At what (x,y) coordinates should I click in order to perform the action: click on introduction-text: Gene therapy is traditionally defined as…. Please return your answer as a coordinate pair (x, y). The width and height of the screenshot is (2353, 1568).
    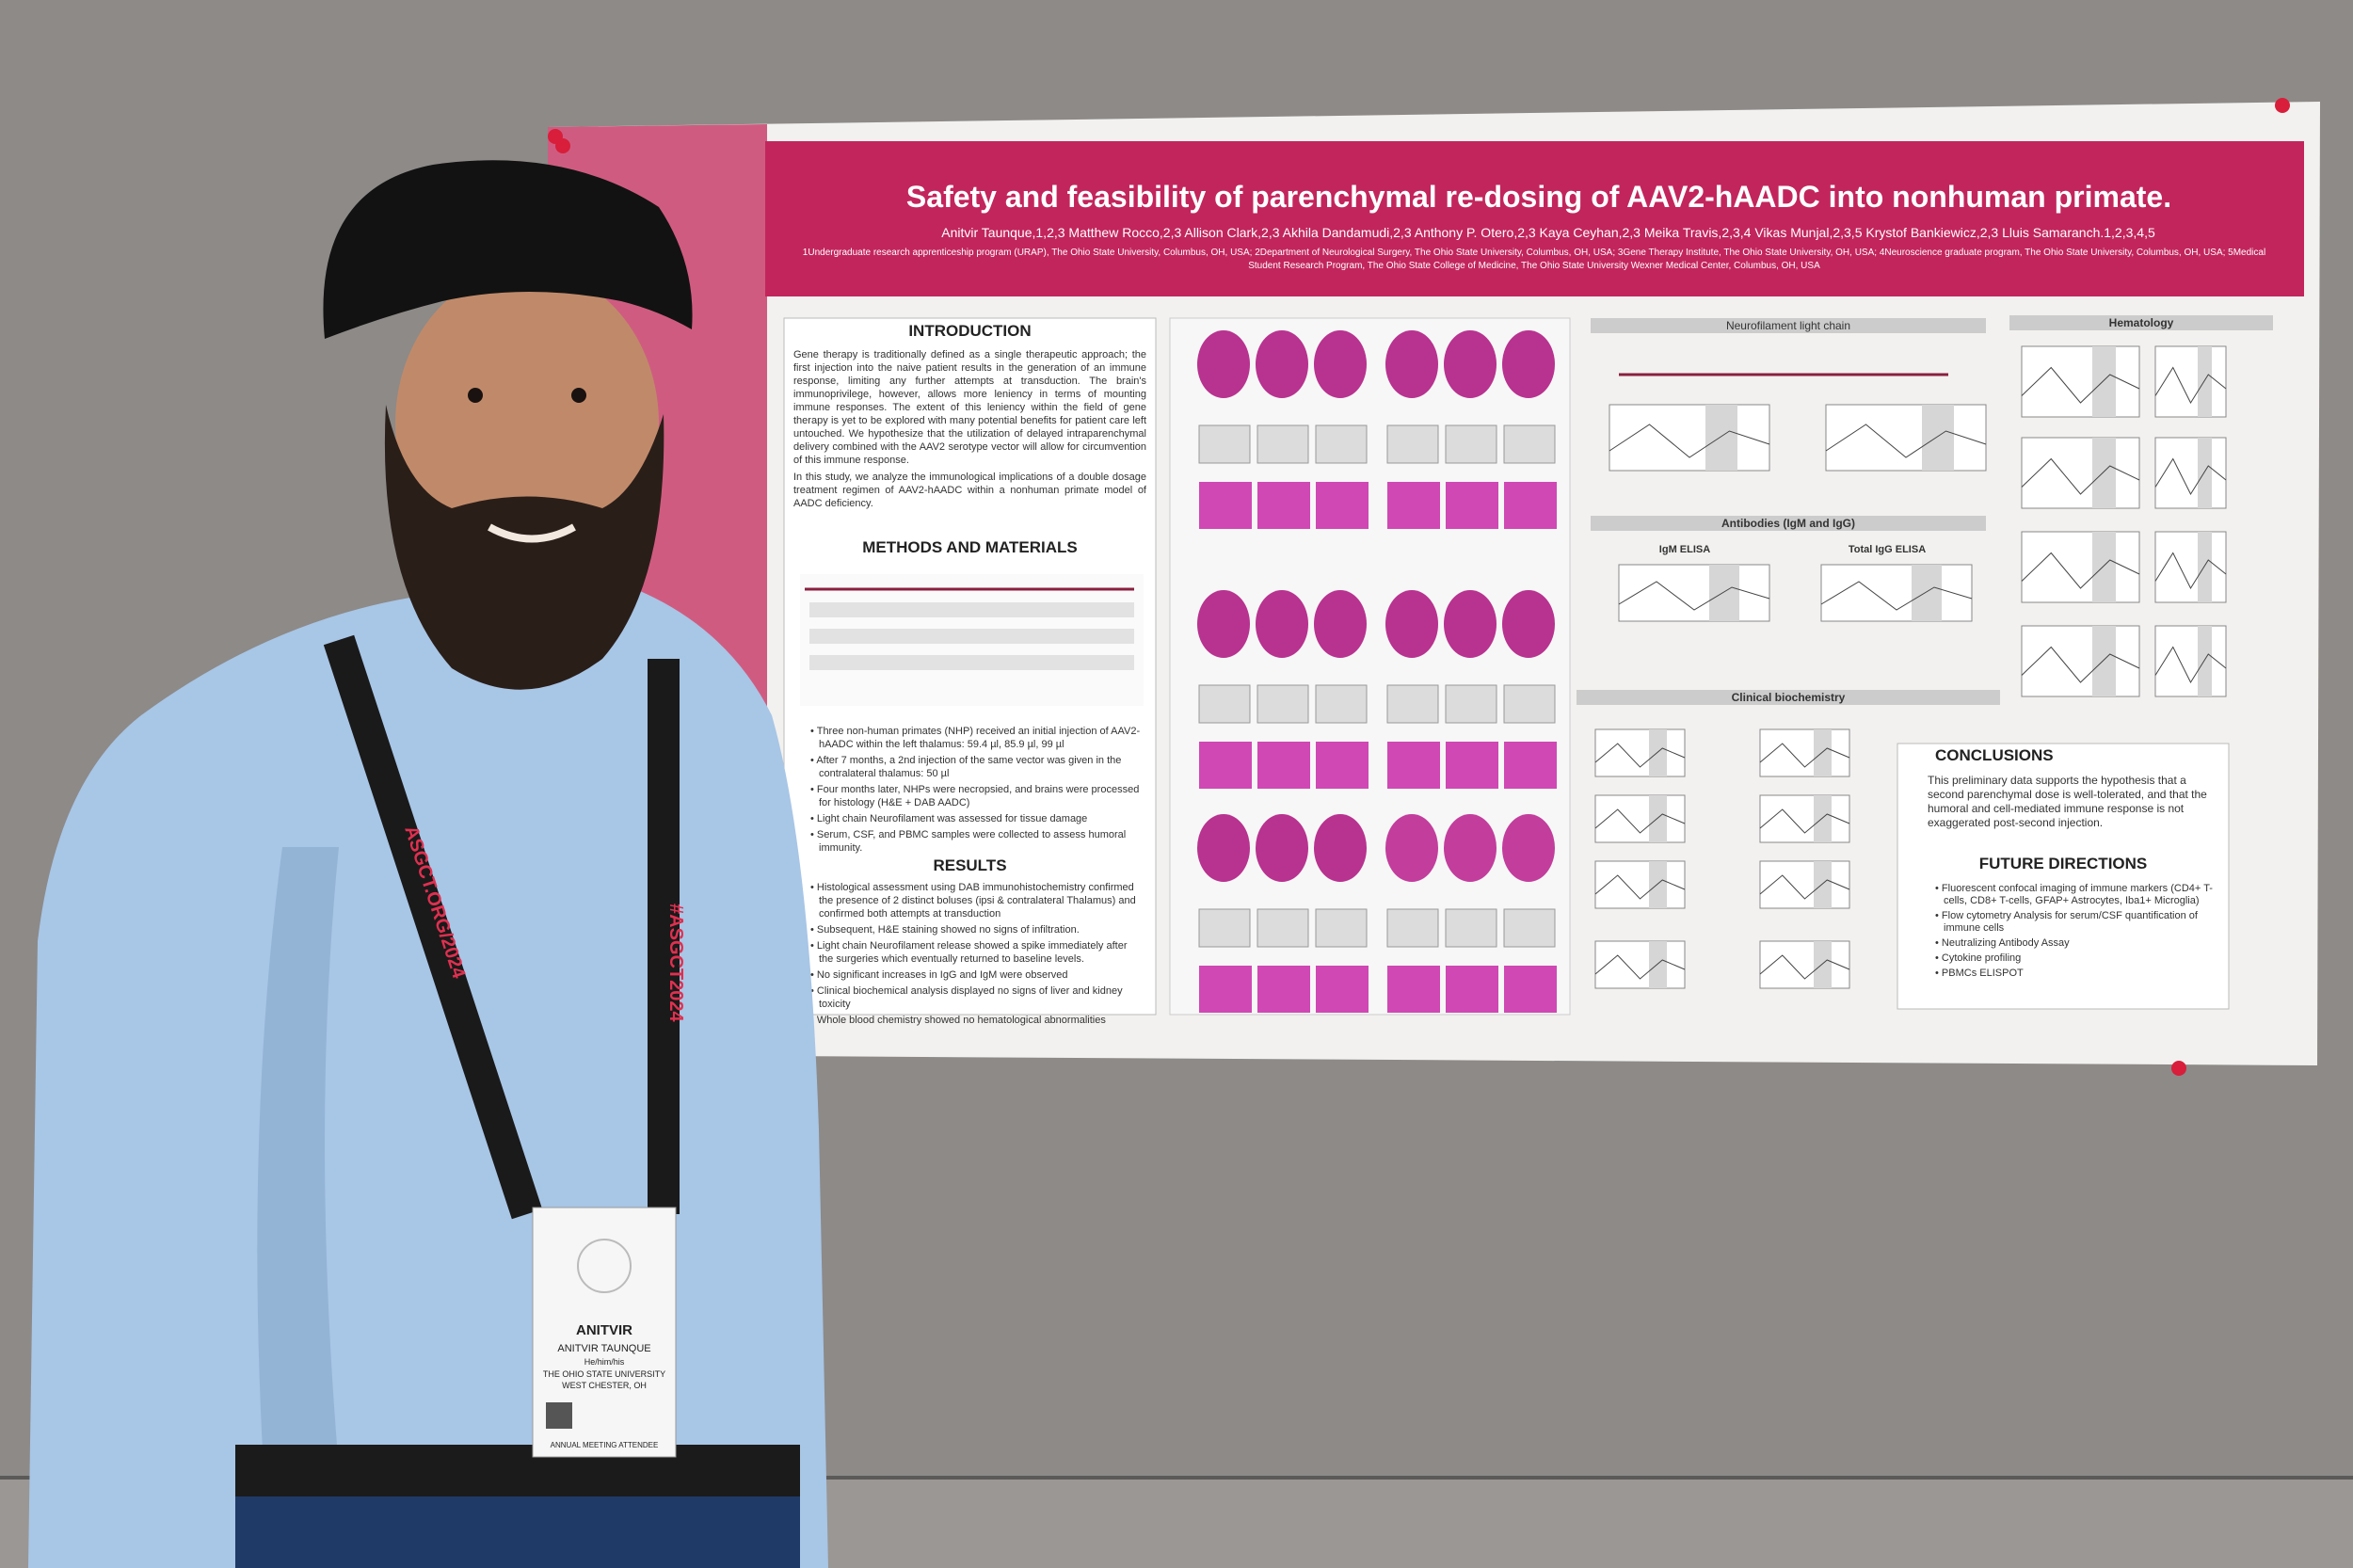
    Looking at the image, I should click on (969, 431).